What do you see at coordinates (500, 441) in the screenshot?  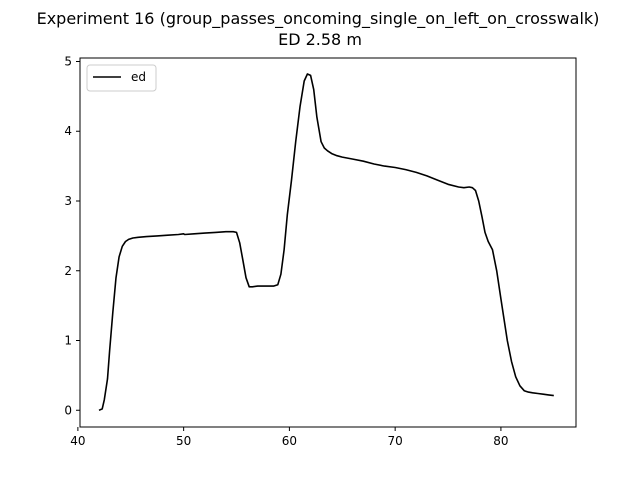 I see `x-tick-label: 80` at bounding box center [500, 441].